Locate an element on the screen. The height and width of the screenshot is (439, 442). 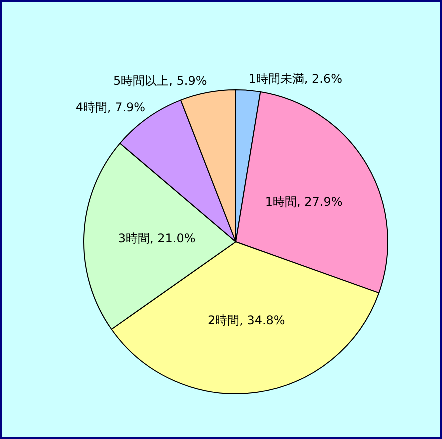
slice-label: 1時間, 27.9% is located at coordinates (304, 201).